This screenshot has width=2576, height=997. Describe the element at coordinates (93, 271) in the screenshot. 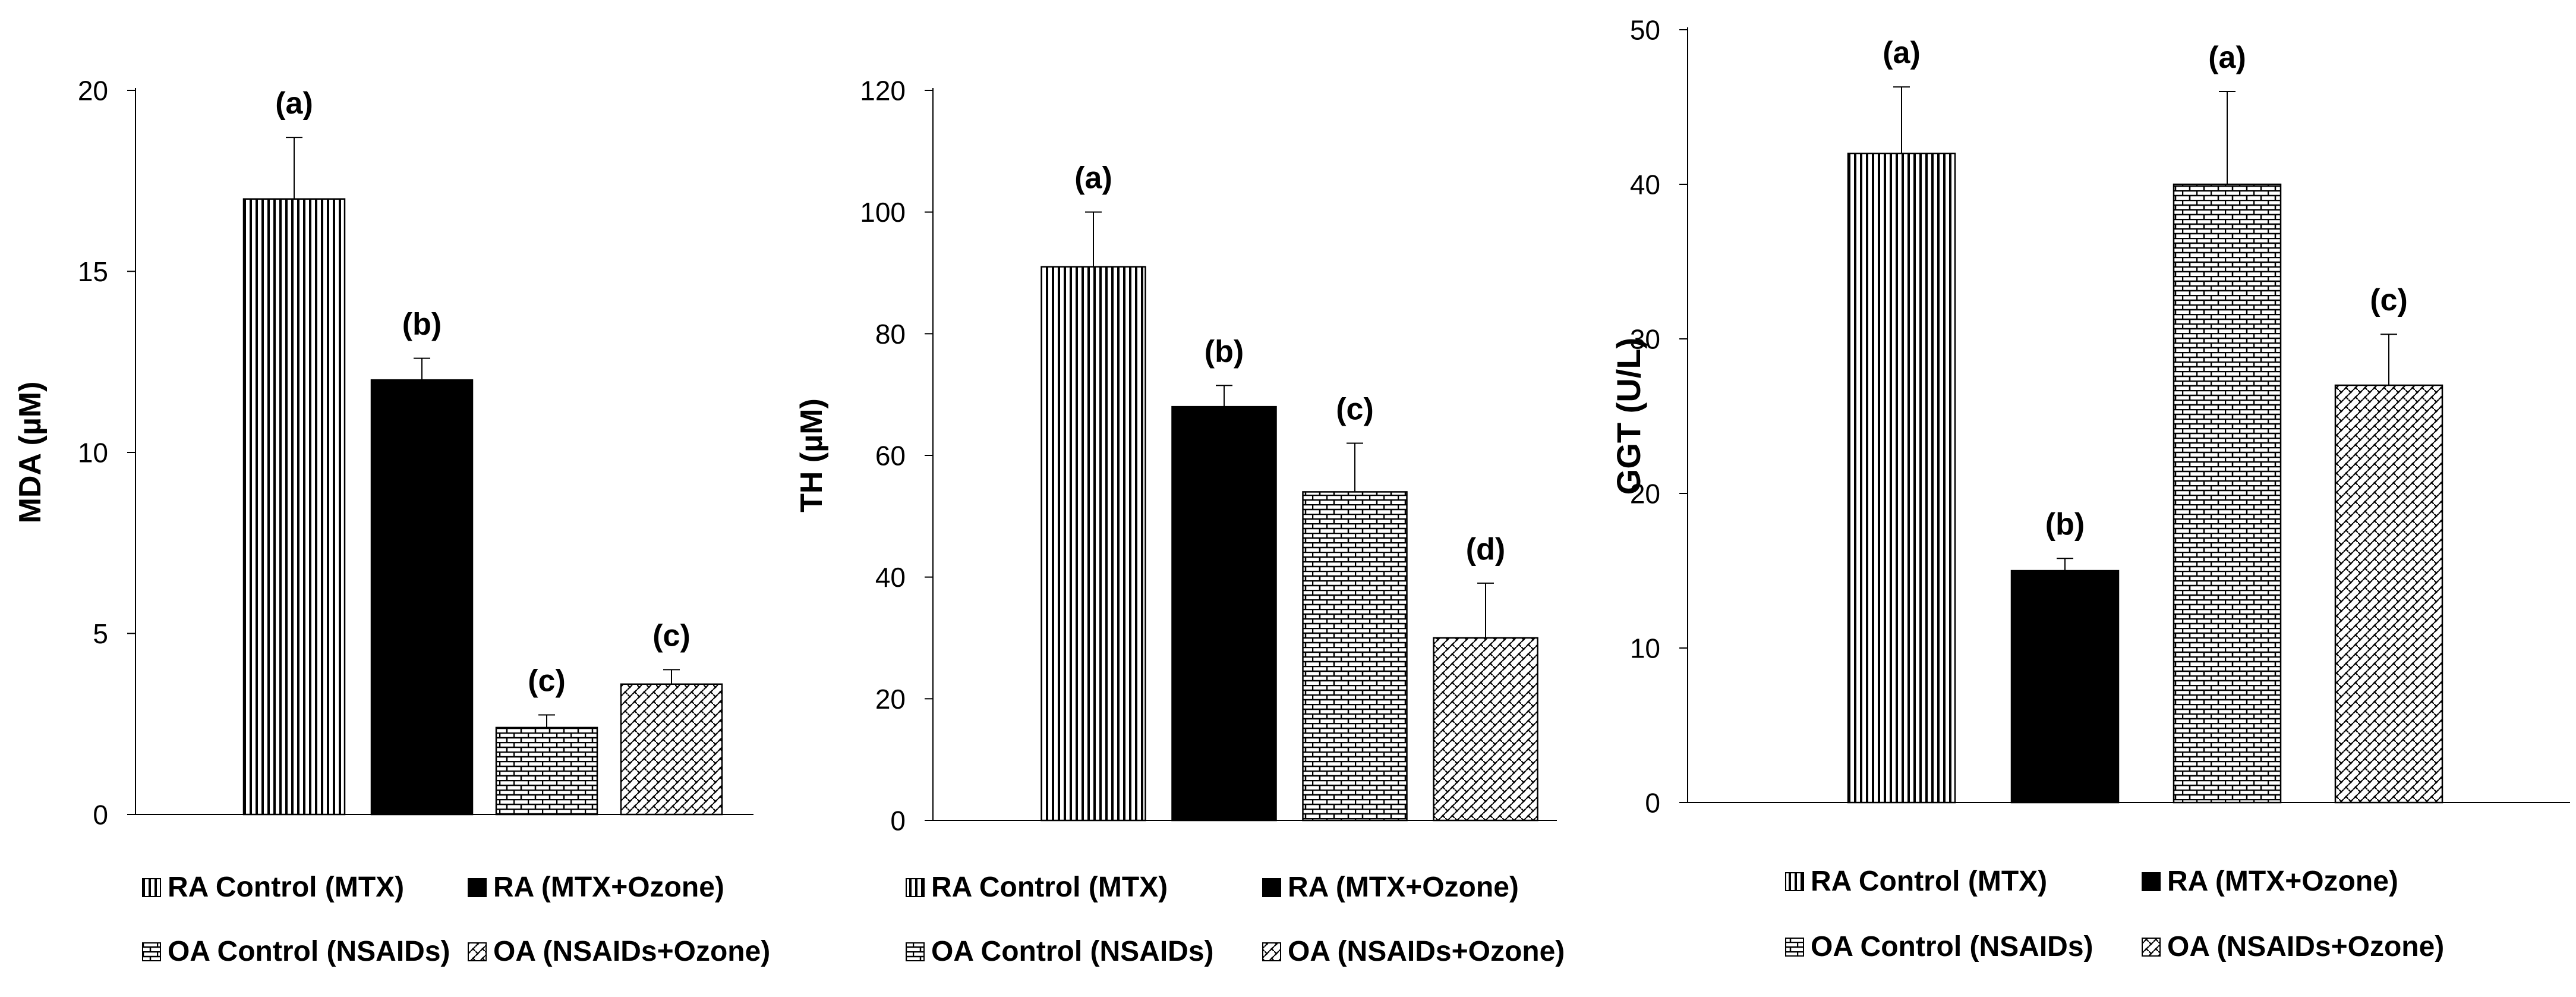

I see `y-tick-label: 15` at that location.